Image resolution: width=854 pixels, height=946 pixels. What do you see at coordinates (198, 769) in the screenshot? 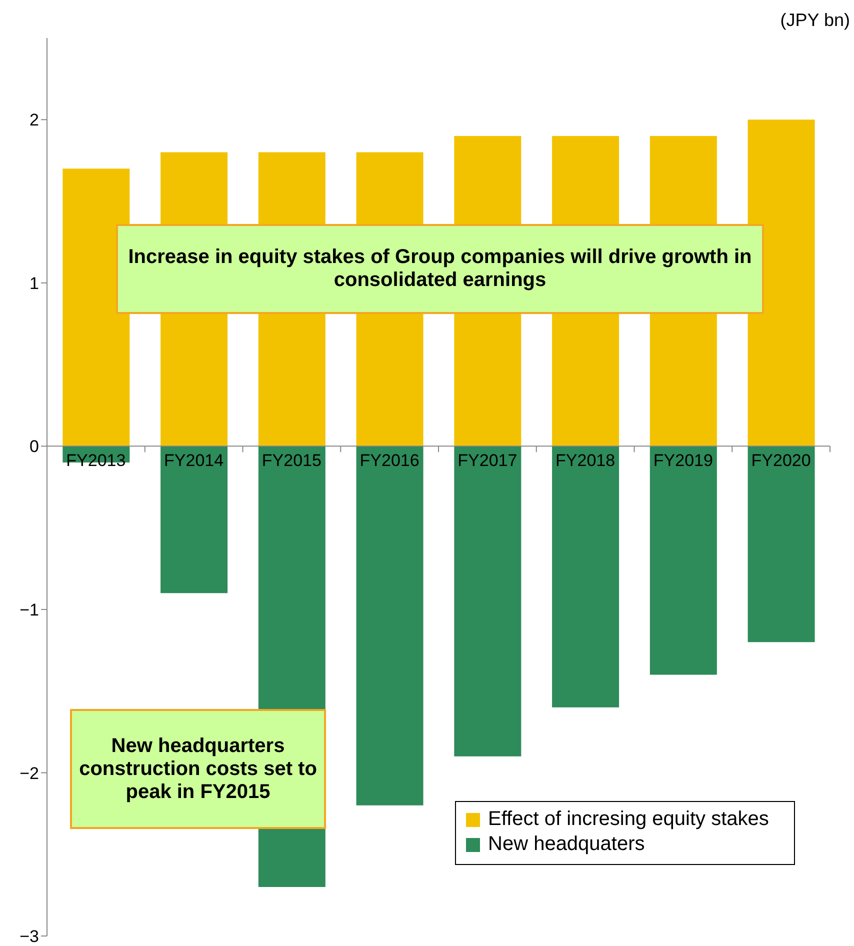
I see `note-box: New headquarters construction costs set to peak in FY2015` at bounding box center [198, 769].